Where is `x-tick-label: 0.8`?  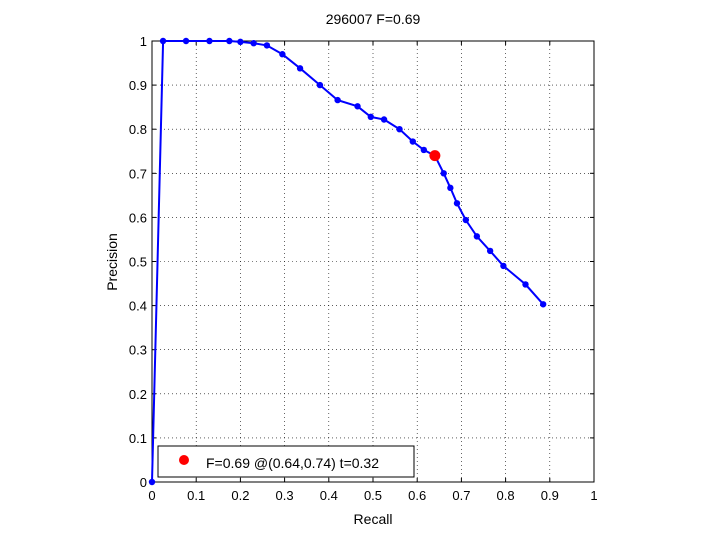 x-tick-label: 0.8 is located at coordinates (506, 495).